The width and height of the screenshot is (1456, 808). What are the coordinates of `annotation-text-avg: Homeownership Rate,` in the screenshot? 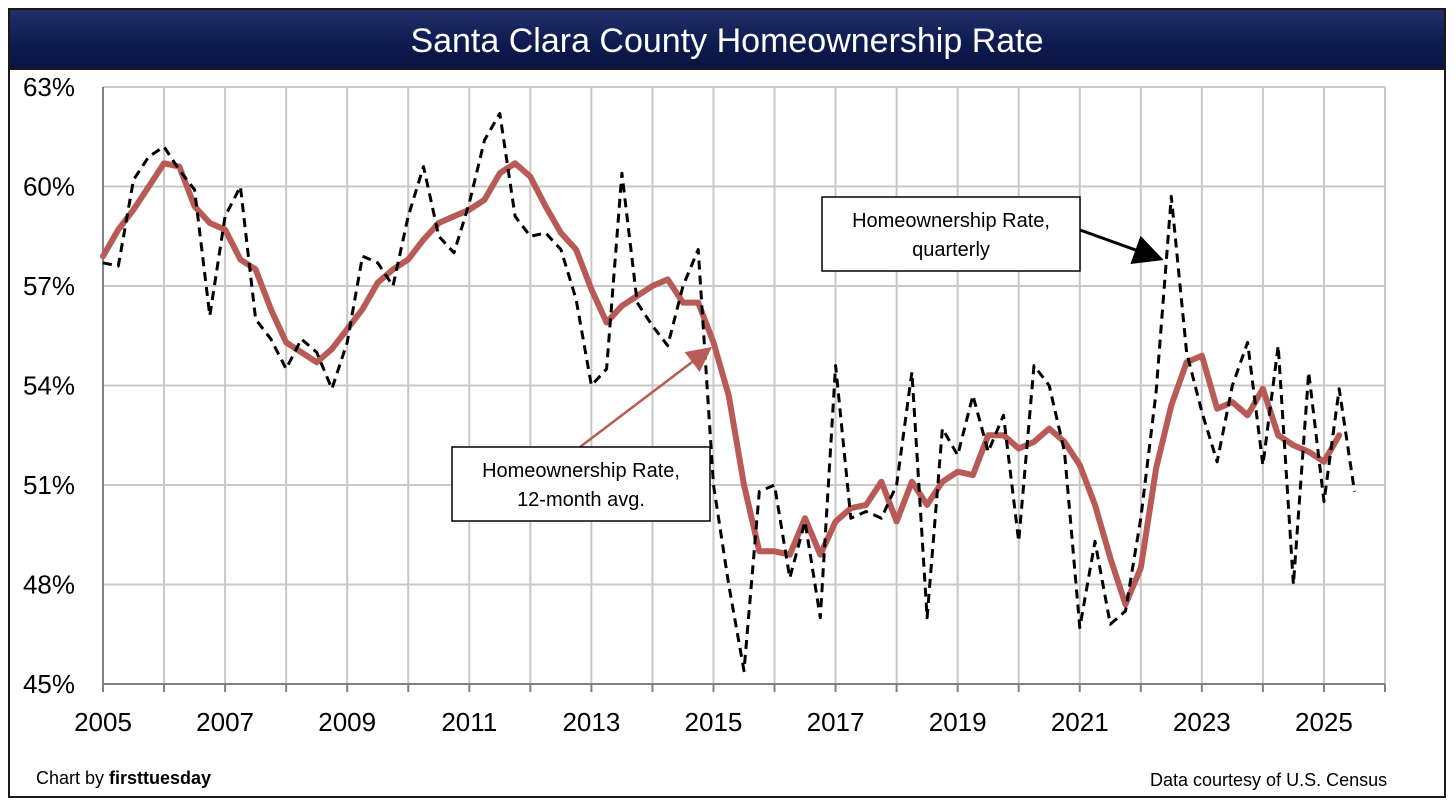 It's located at (581, 471).